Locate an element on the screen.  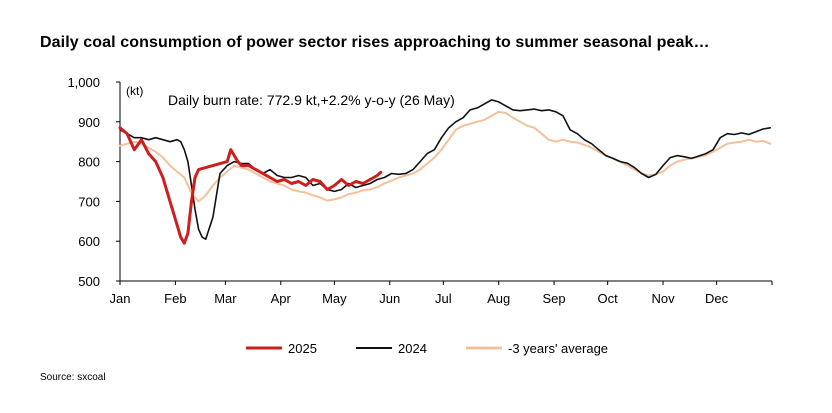
x-tick-label: Feb is located at coordinates (175, 298).